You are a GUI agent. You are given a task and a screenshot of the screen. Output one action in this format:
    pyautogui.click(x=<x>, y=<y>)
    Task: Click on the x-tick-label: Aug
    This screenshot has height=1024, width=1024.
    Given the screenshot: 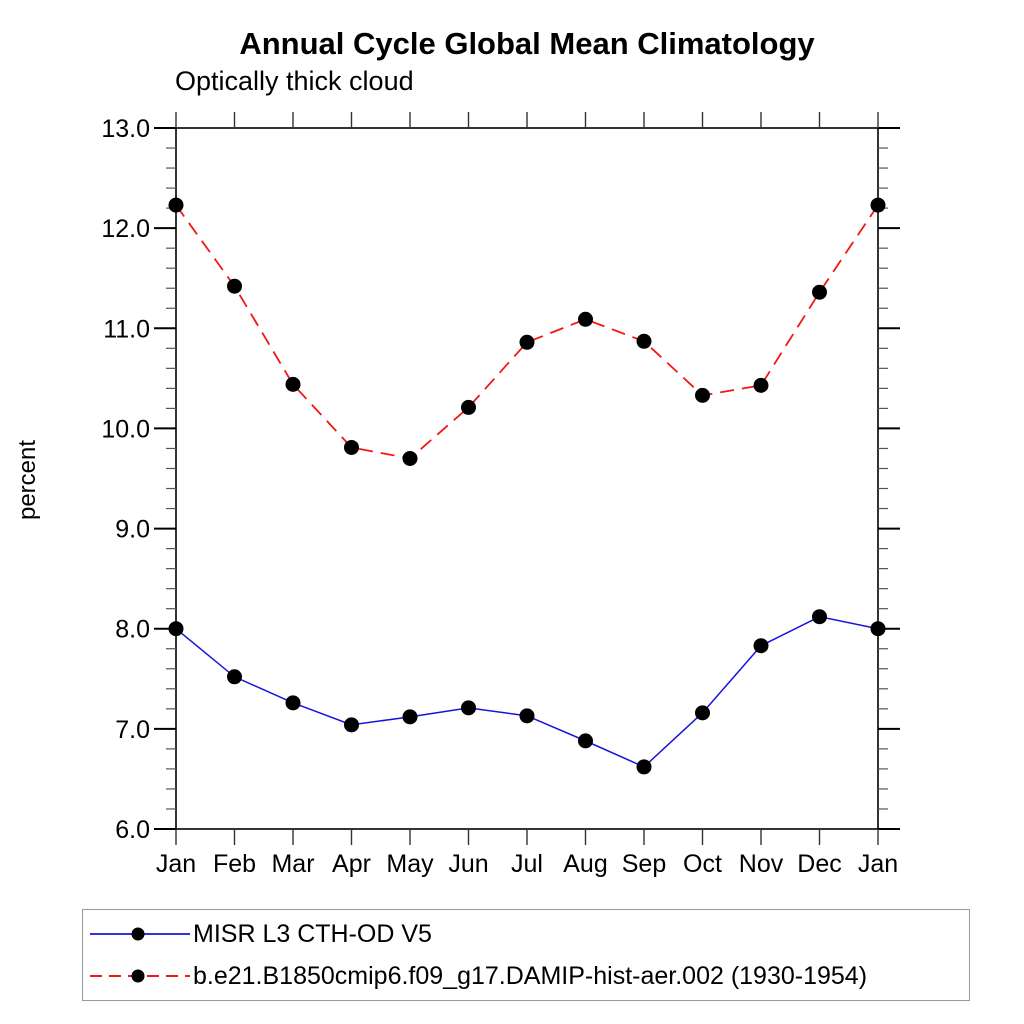 What is the action you would take?
    pyautogui.click(x=585, y=864)
    